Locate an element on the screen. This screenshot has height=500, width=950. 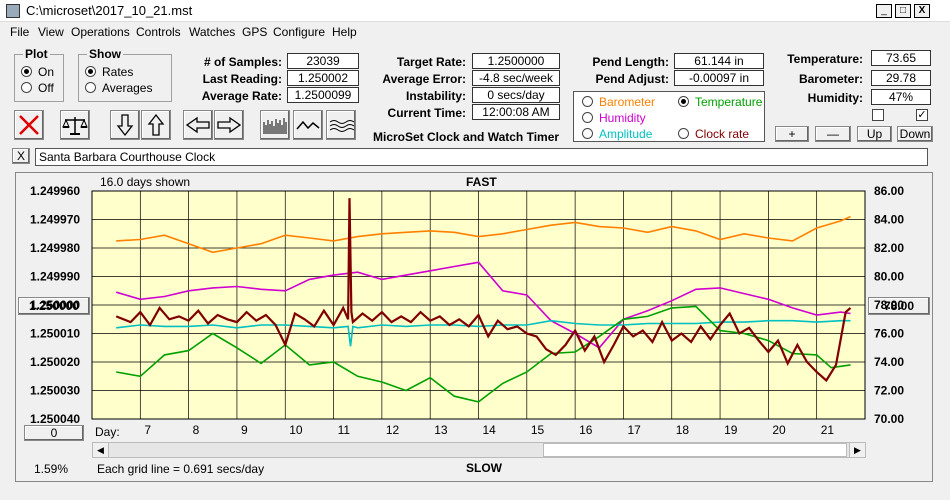
instability-value: 0 secs/day is located at coordinates (516, 95).